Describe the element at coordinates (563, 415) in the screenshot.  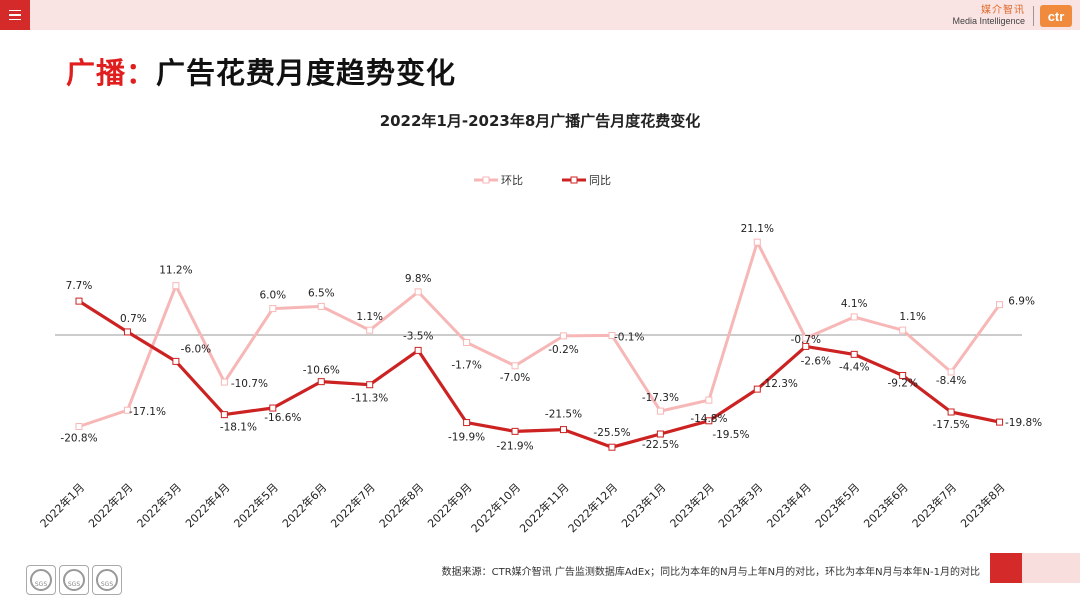
I see `data-label-yoy: -21.5%` at that location.